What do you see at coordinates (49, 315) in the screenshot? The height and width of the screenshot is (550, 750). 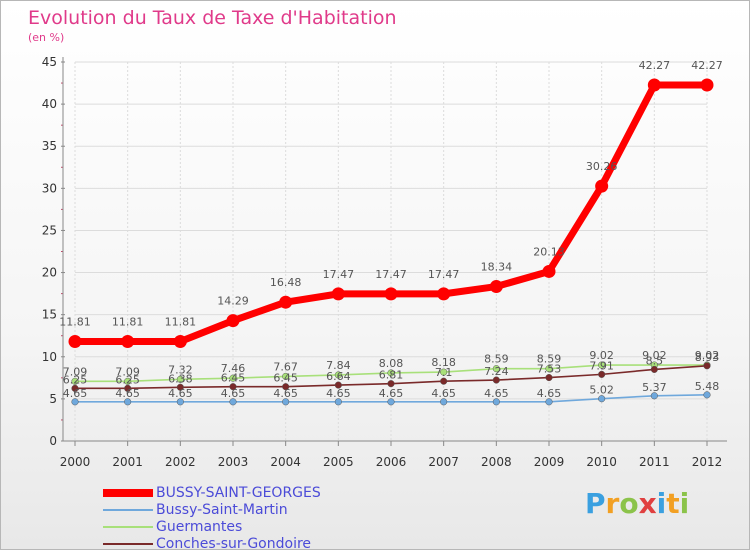 I see `y-tick-label: 15` at bounding box center [49, 315].